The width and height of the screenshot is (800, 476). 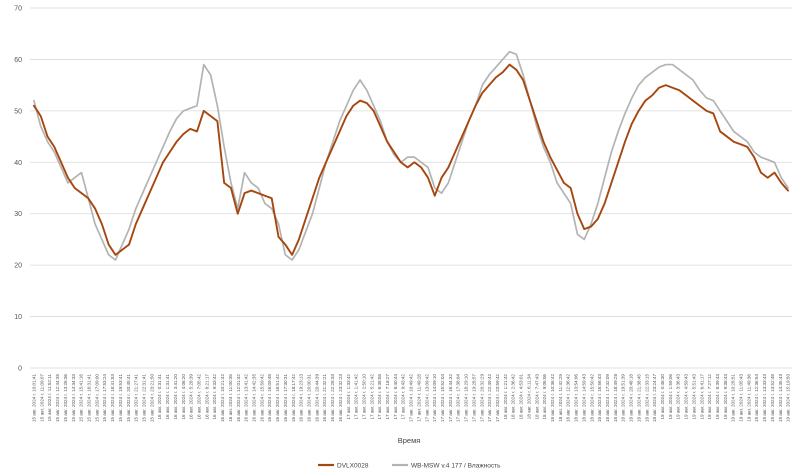 What do you see at coordinates (576, 398) in the screenshot?
I see `x-tick-label: 18 авг. 2024 г. 13:54:06` at bounding box center [576, 398].